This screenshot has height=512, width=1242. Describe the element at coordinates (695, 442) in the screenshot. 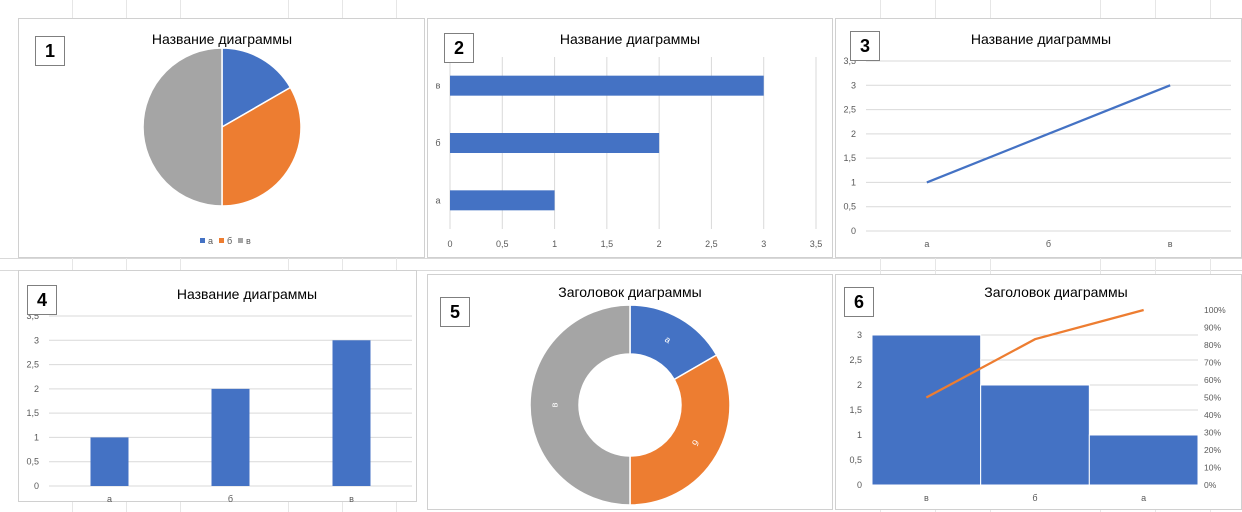

I see `data-label: б` at that location.